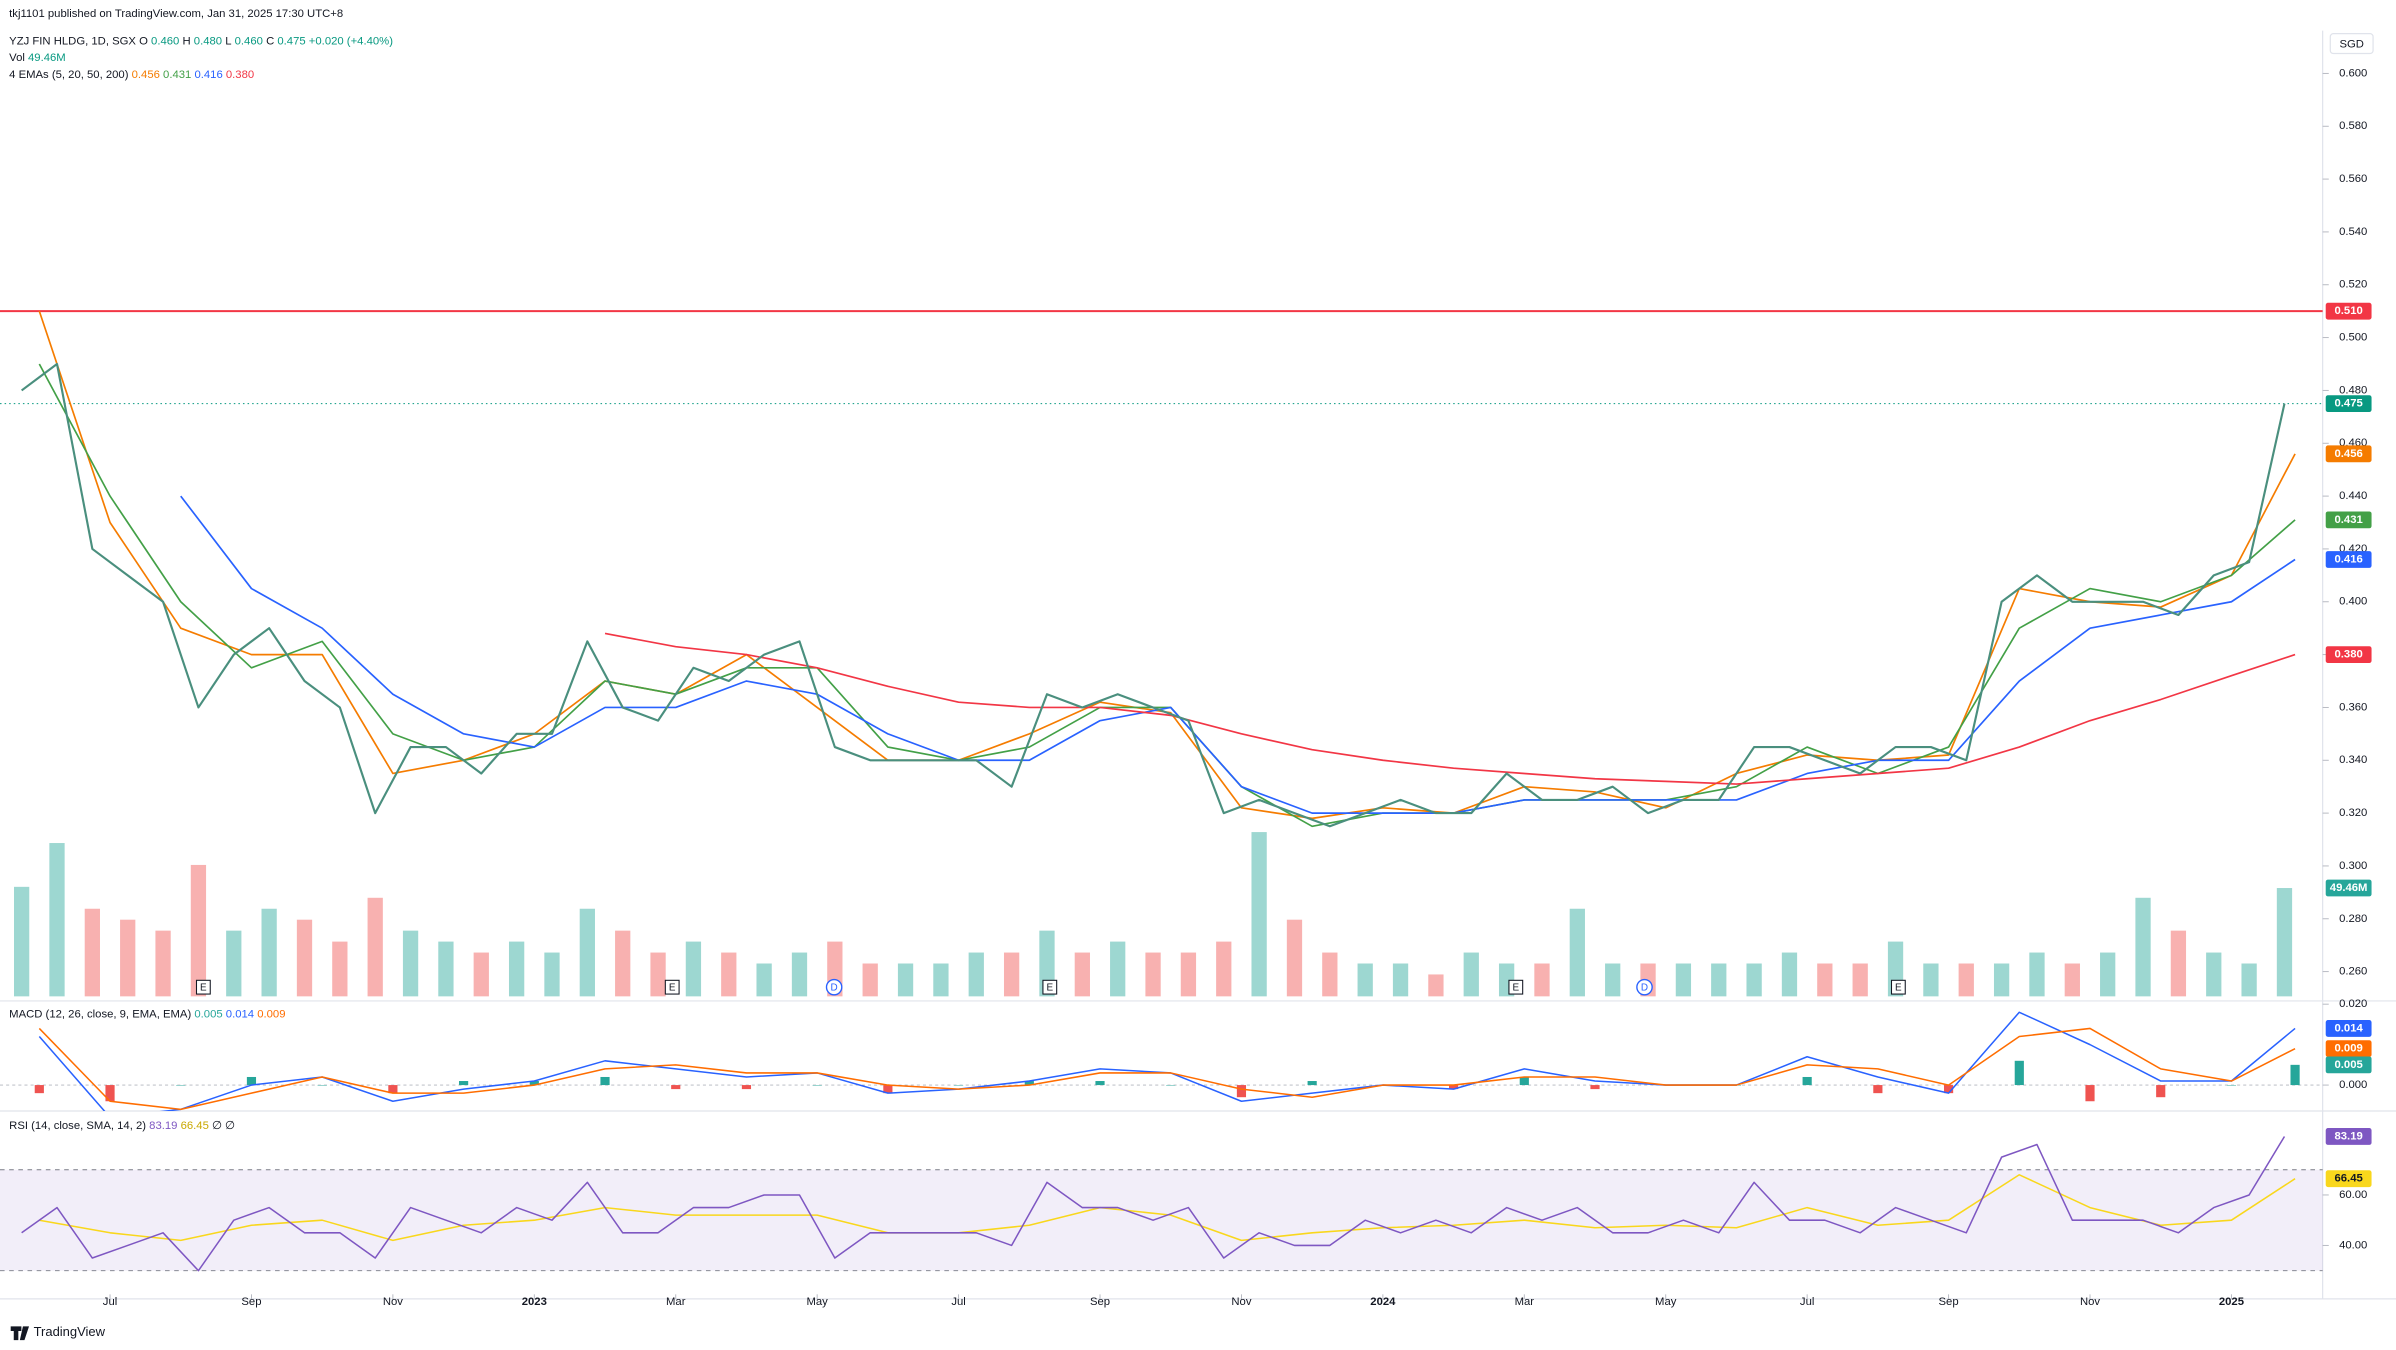 The height and width of the screenshot is (1350, 2396). What do you see at coordinates (2353, 232) in the screenshot?
I see `y-tick-label: 0.540` at bounding box center [2353, 232].